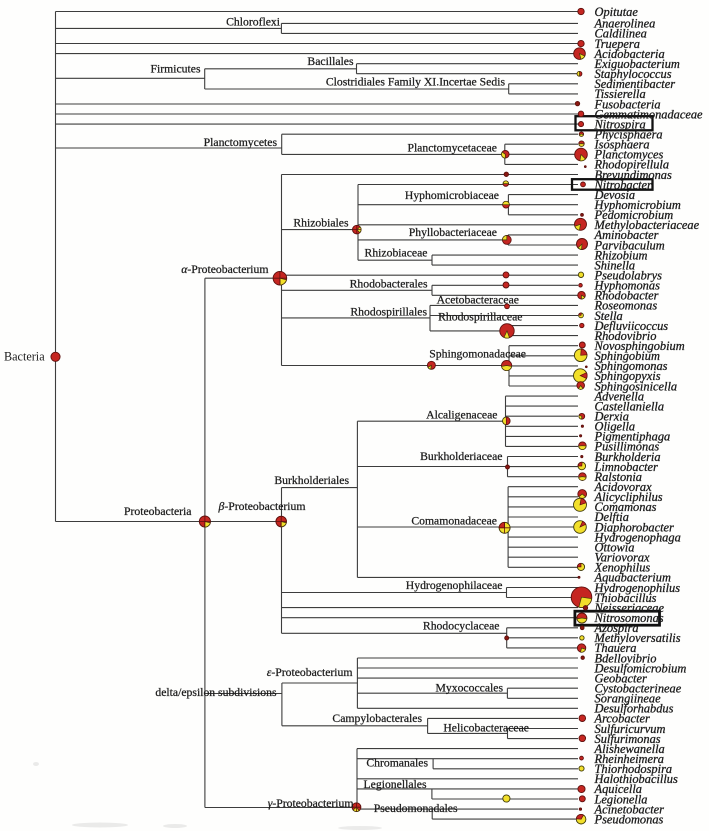 The width and height of the screenshot is (709, 831). Describe the element at coordinates (637, 537) in the screenshot. I see `svg-text: Hydrogenophaga` at that location.